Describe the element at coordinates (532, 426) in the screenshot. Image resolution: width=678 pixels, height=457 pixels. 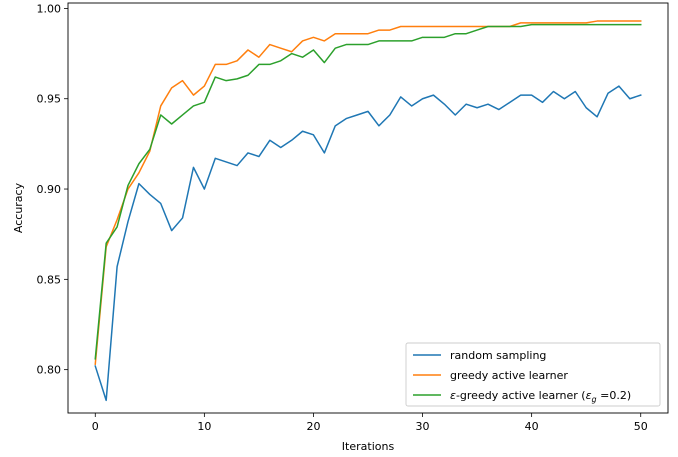
I see `x-tick-label: 40` at that location.